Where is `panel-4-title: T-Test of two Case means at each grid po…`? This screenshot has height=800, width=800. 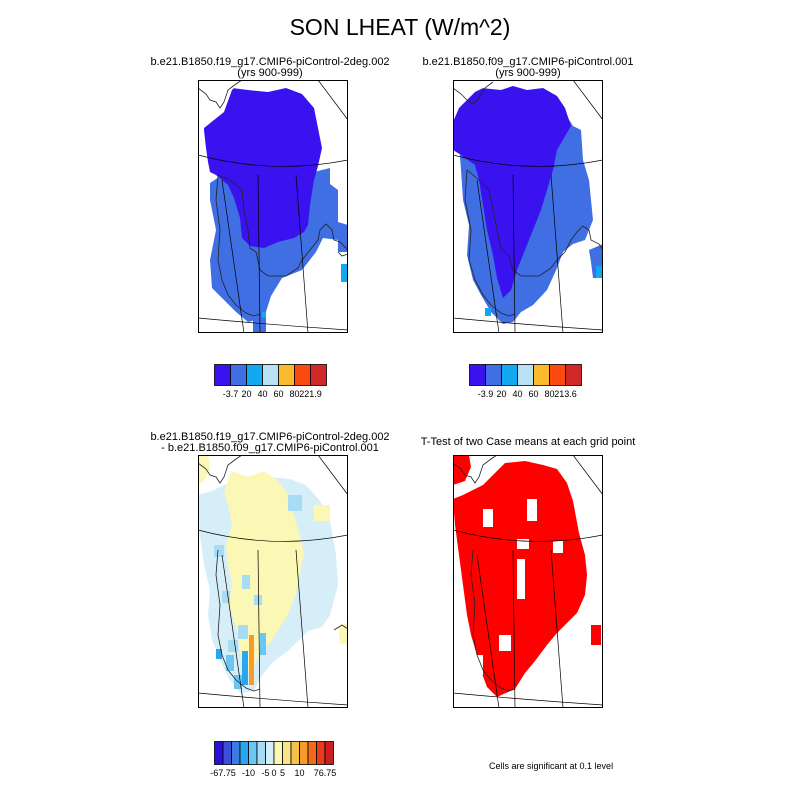
panel-4-title: T-Test of two Case means at each grid po… is located at coordinates (528, 442).